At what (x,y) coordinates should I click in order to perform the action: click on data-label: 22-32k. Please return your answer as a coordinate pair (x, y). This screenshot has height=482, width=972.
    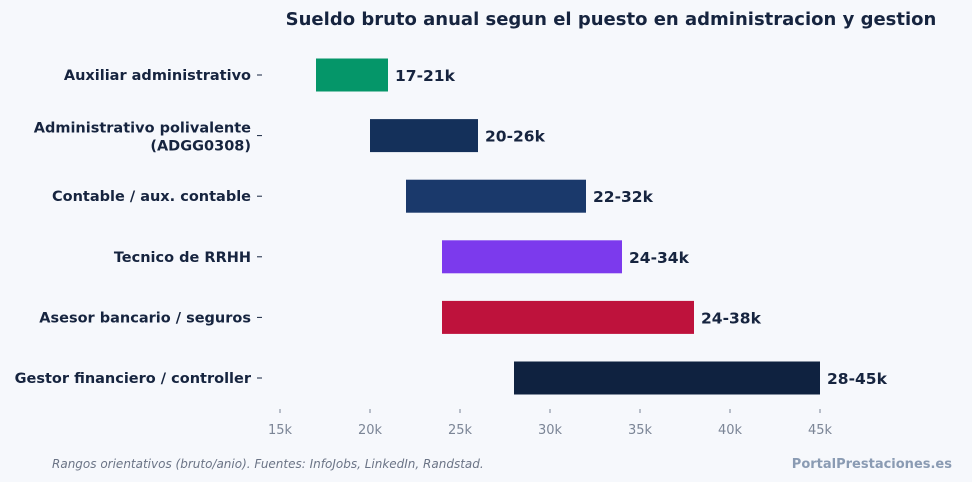
    Looking at the image, I should click on (623, 197).